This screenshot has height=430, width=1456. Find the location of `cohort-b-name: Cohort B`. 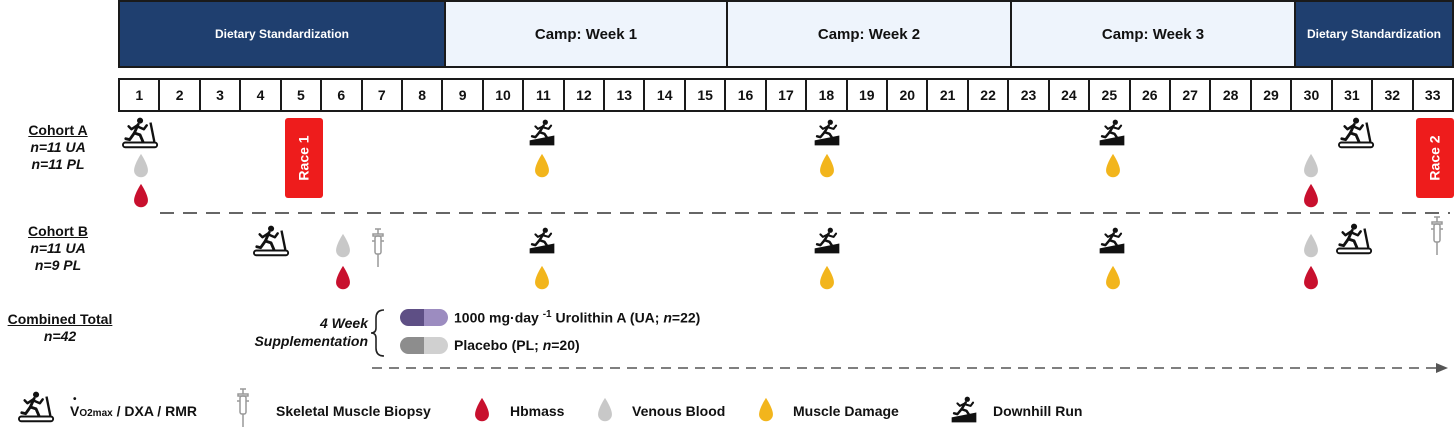

cohort-b-name: Cohort B is located at coordinates (58, 231).